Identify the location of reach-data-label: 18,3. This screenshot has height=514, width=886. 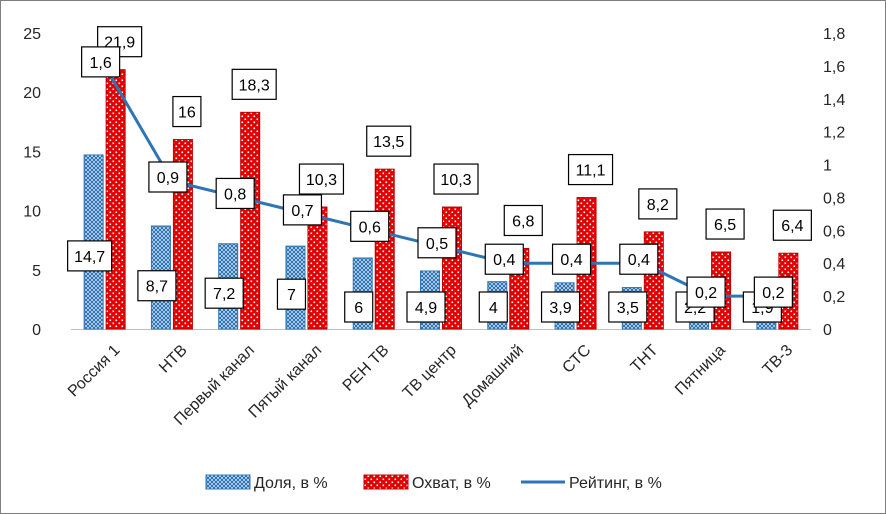
(254, 85).